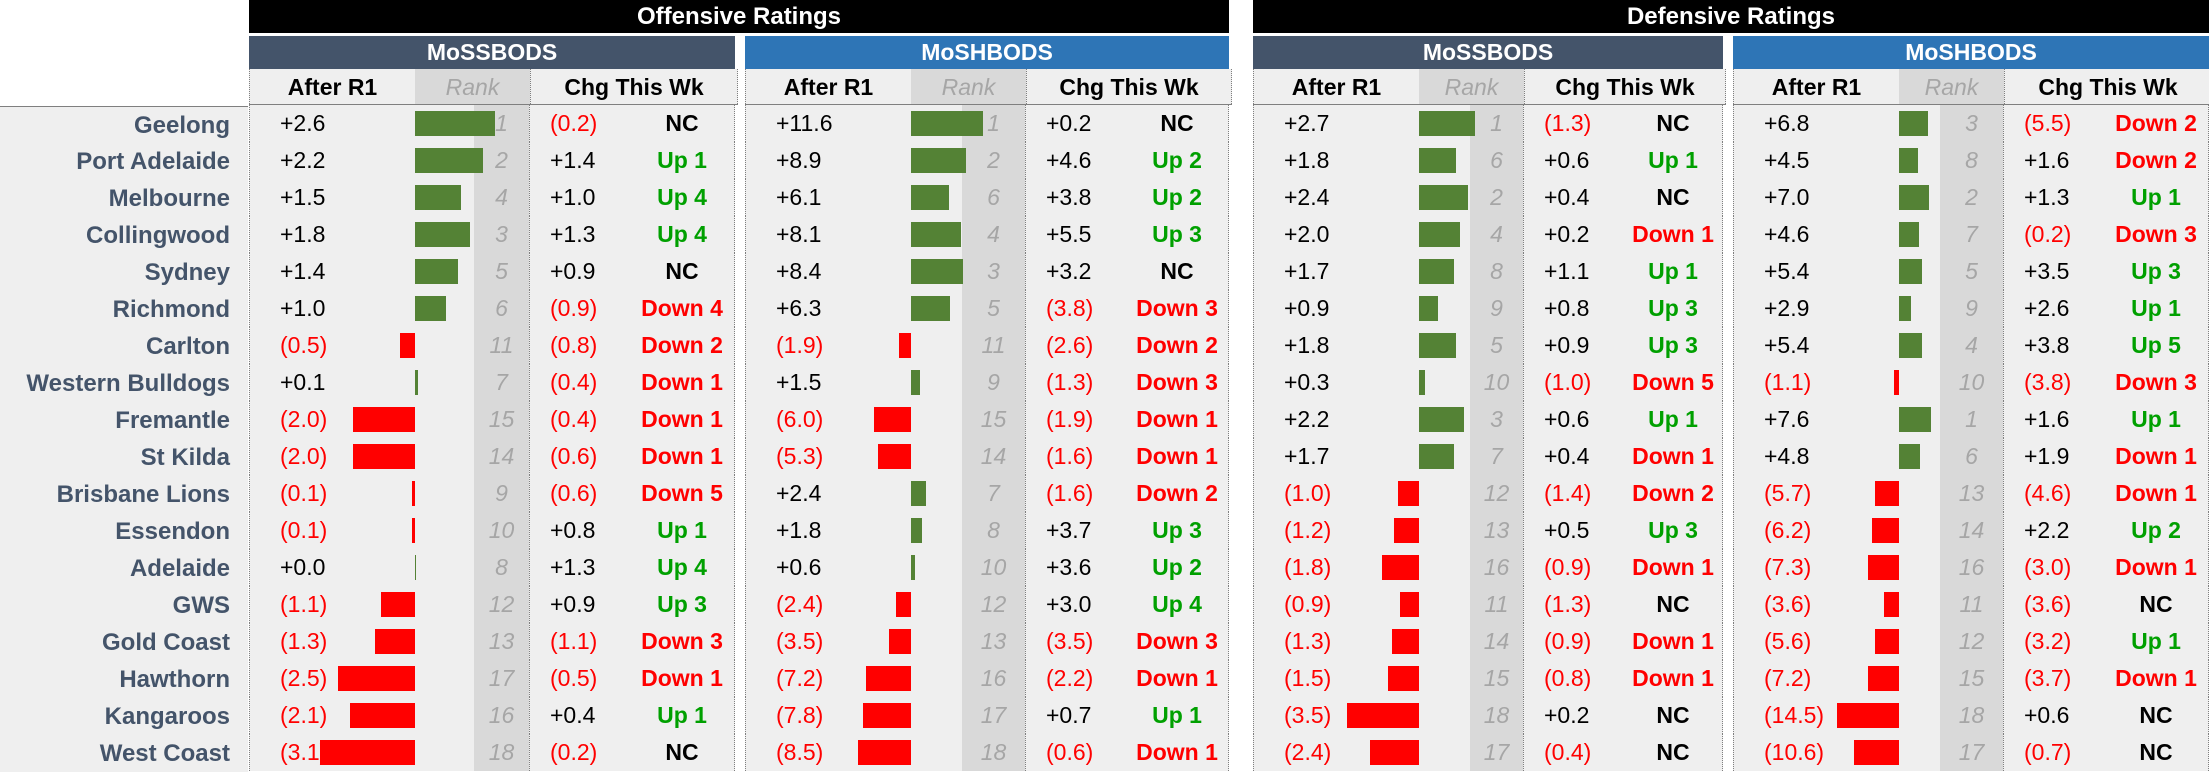  What do you see at coordinates (1489, 87) in the screenshot?
I see `column-header-row: After R1 Rank Chg This Wk` at bounding box center [1489, 87].